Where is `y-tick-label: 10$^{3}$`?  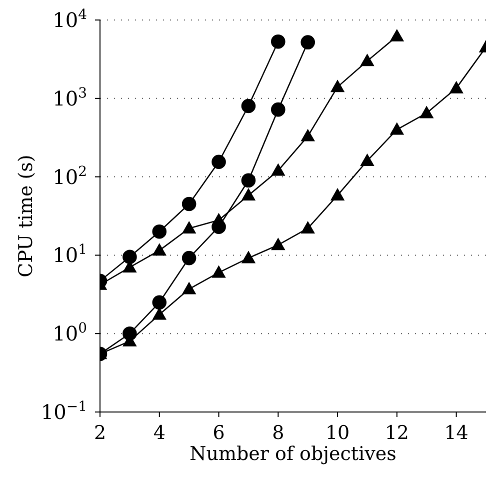
y-tick-label: 10$^{3}$ is located at coordinates (69, 97).